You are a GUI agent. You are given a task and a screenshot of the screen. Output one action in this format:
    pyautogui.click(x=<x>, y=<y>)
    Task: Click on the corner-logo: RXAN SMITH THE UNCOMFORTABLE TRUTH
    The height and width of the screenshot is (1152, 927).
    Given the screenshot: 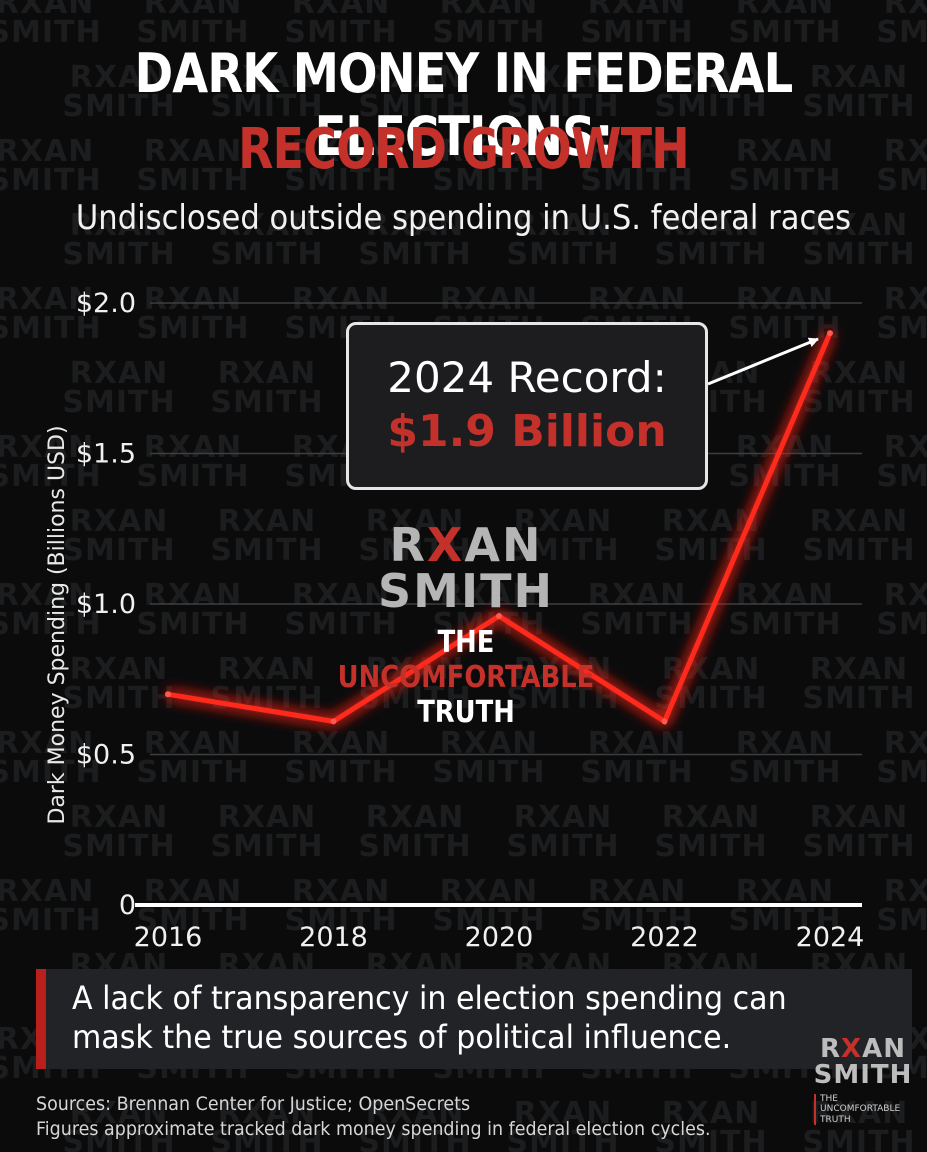 What is the action you would take?
    pyautogui.click(x=863, y=1081)
    